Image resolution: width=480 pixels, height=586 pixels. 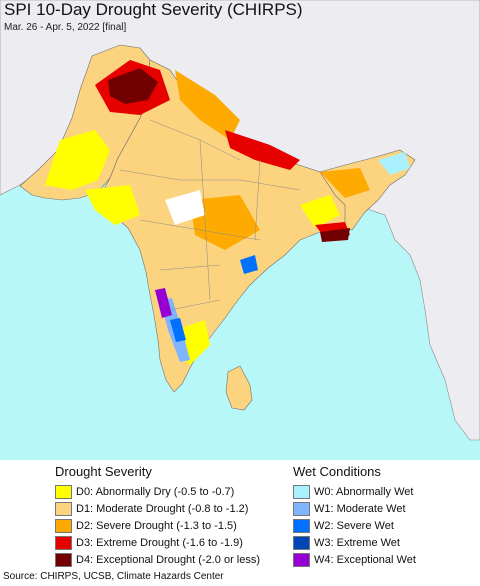 I want to click on date-range-subtitle: Mar. 26 - Apr. 5, 2022 [final], so click(x=65, y=27).